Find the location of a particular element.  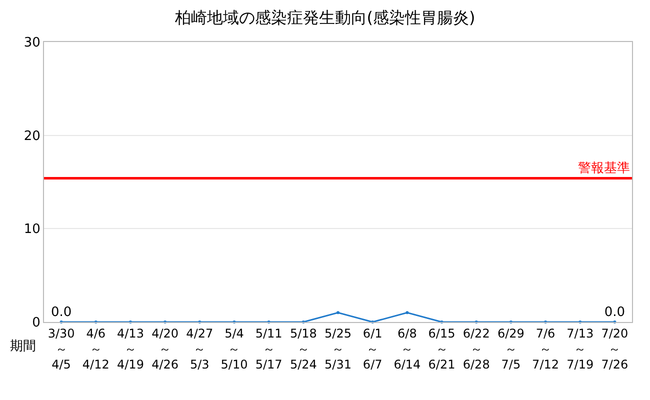

text: 期間 is located at coordinates (23, 346).